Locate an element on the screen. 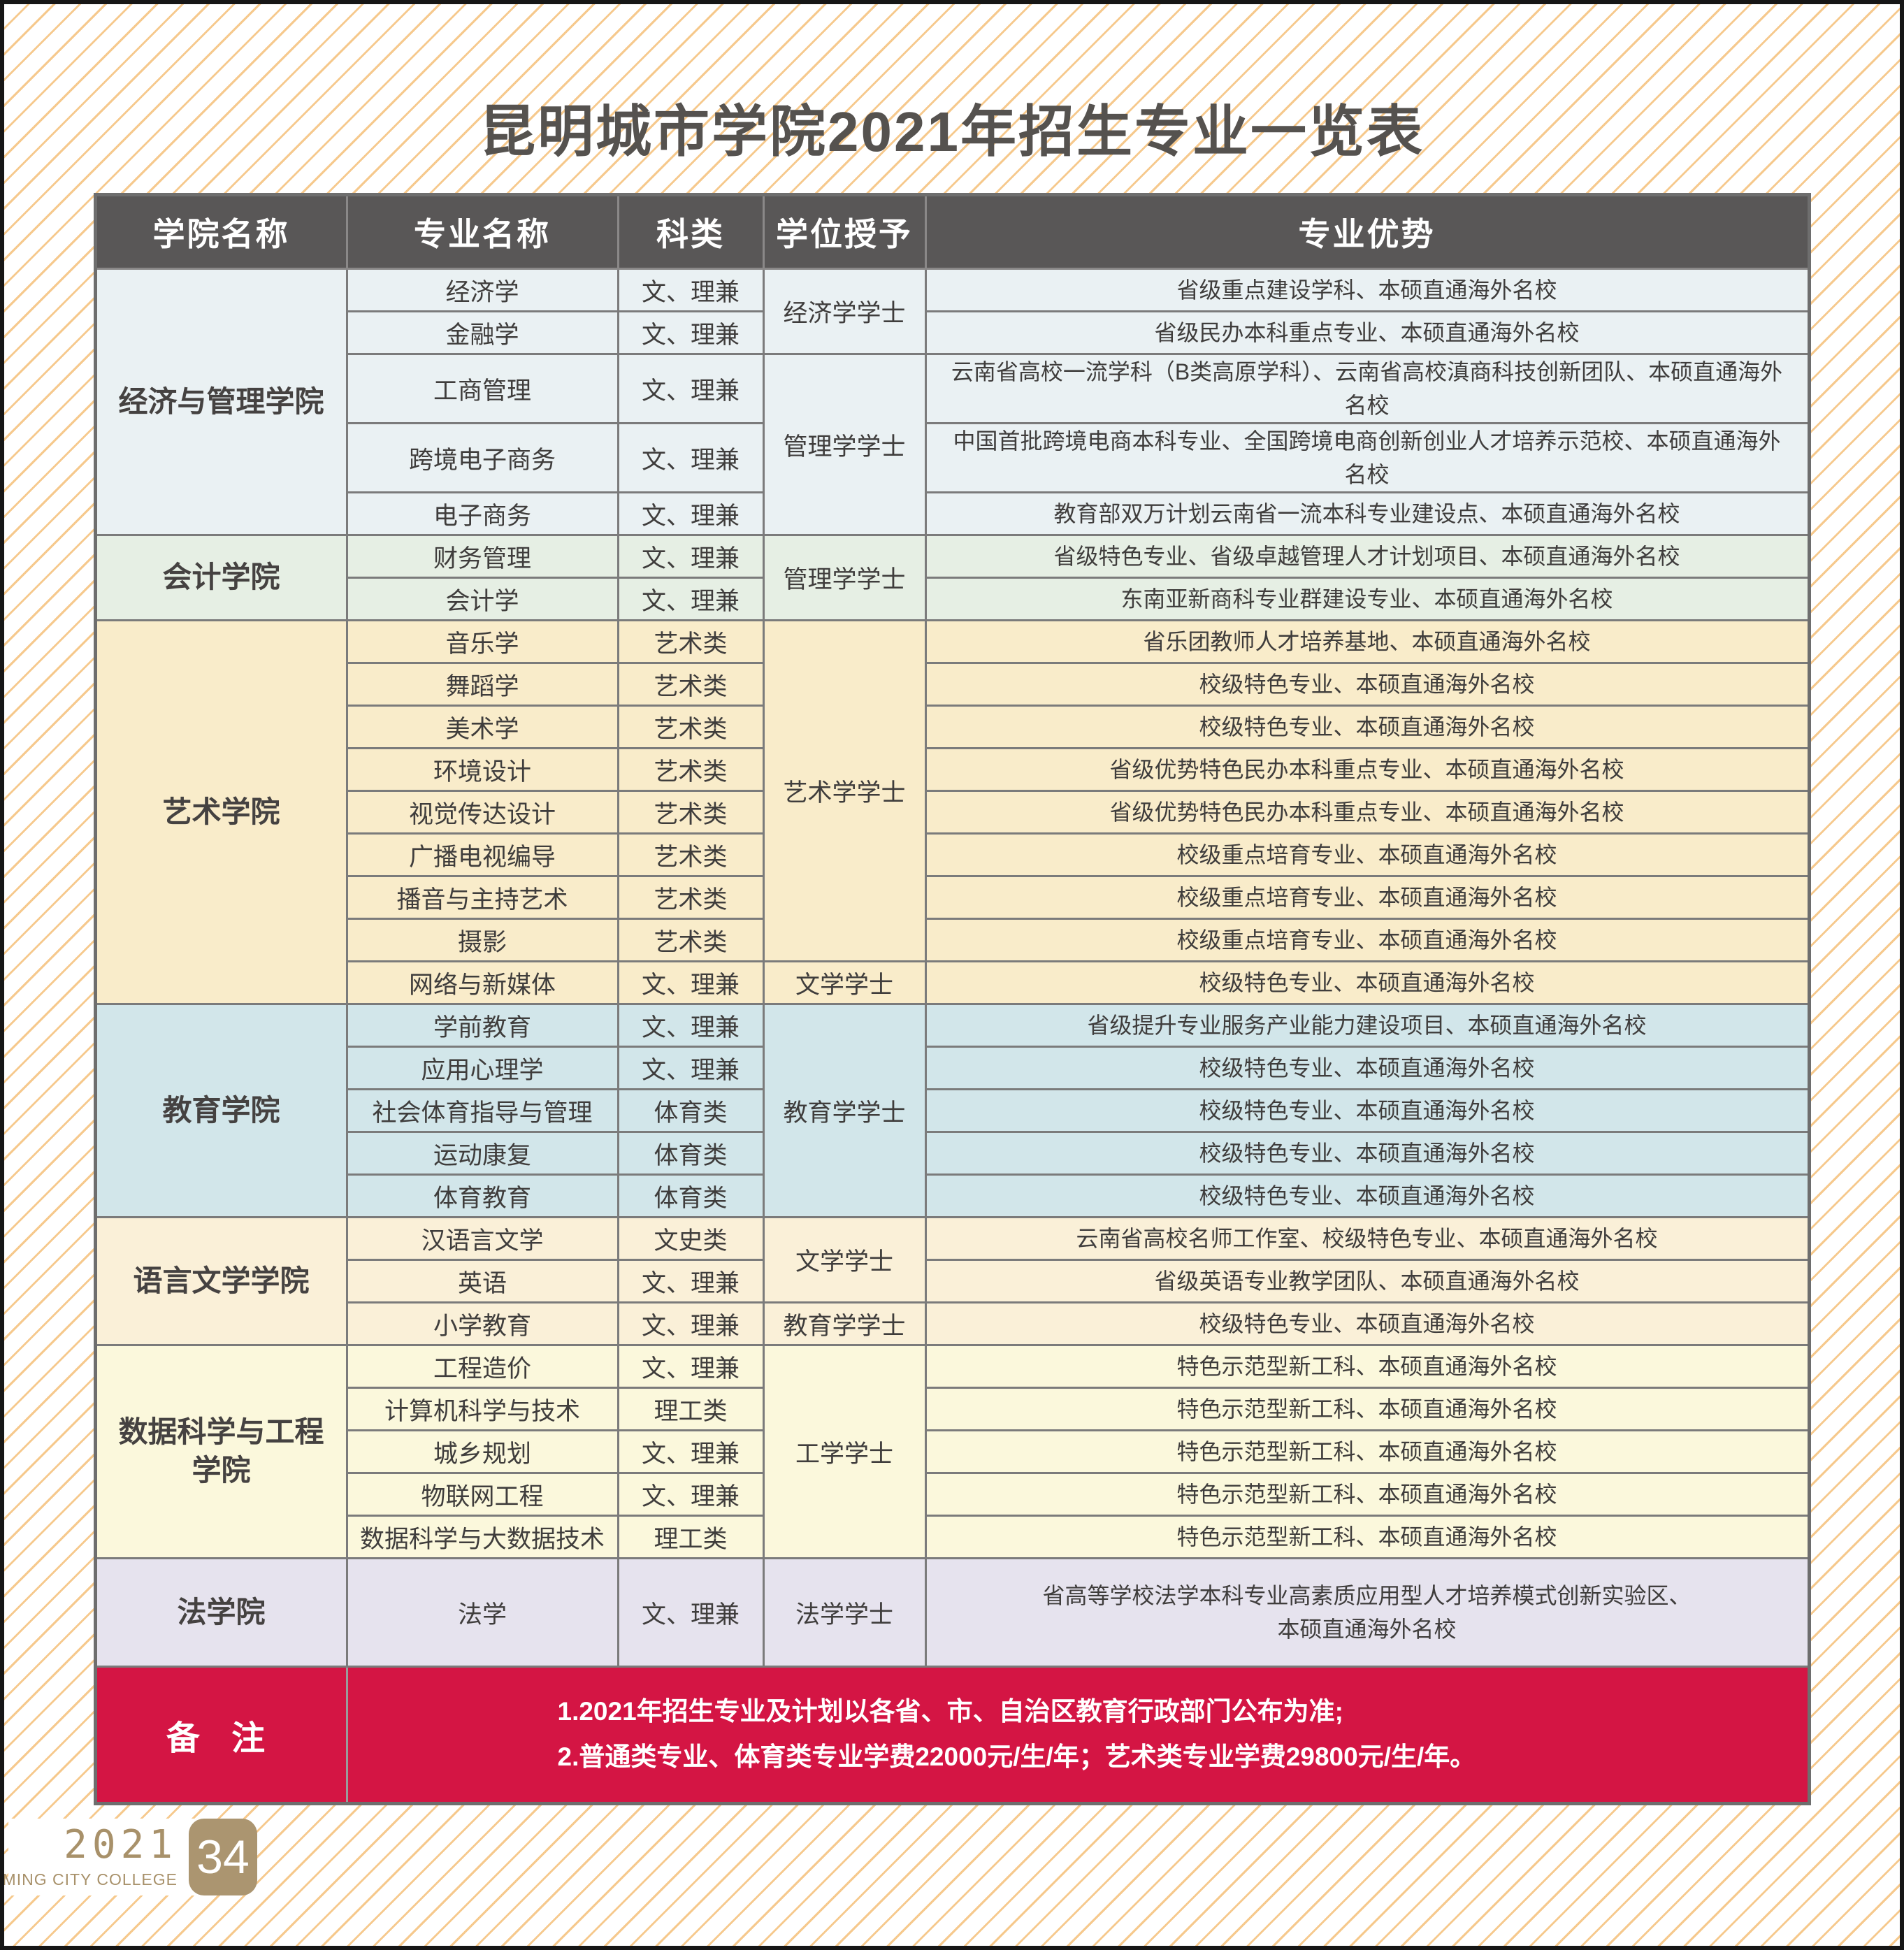  table-row: 小学教育 文、理兼 教育学学士 校级特色专业、本硕直通海外名校 is located at coordinates (952, 1323).